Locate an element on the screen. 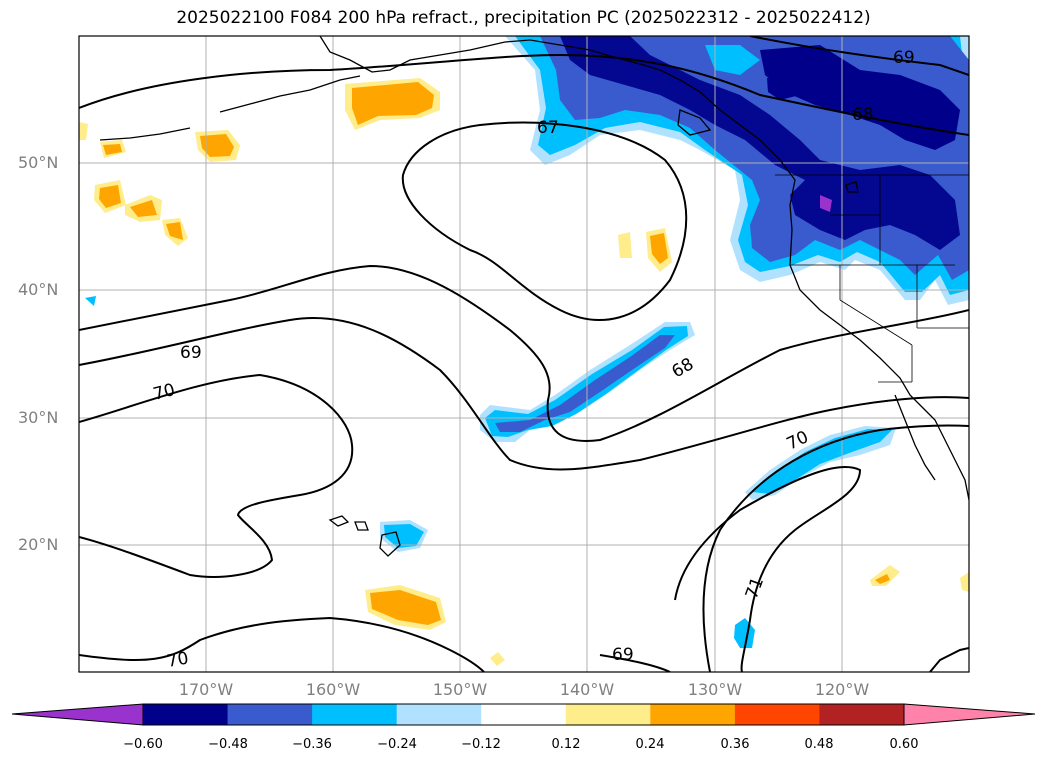 This screenshot has width=1047, height=765. precip-band-south is located at coordinates (638, 537).